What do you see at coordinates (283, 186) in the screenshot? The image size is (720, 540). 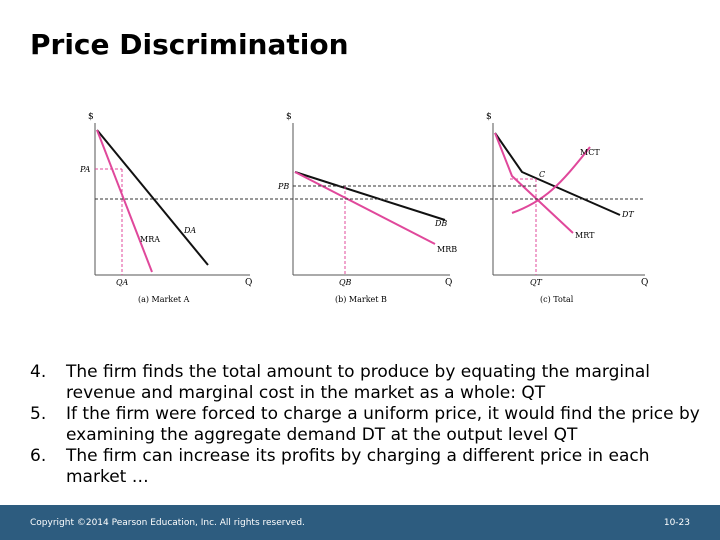 I see `panel-b-price-label: PB` at bounding box center [283, 186].